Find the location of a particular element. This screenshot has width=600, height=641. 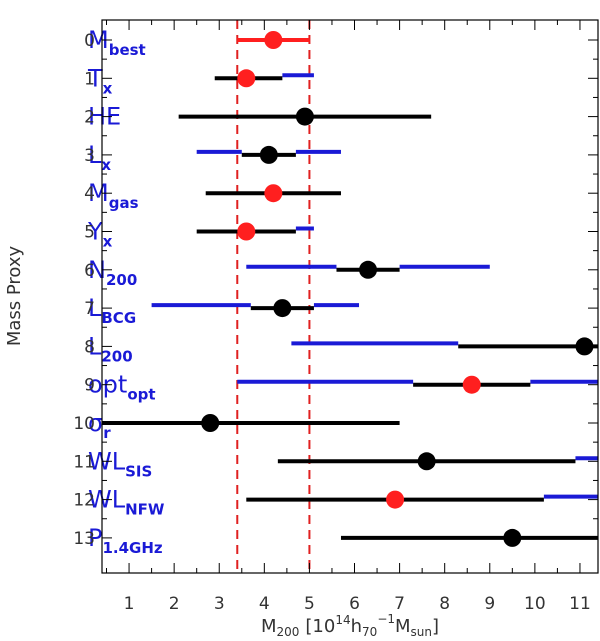

proxy-label-1: Tx is located at coordinates (100, 80).